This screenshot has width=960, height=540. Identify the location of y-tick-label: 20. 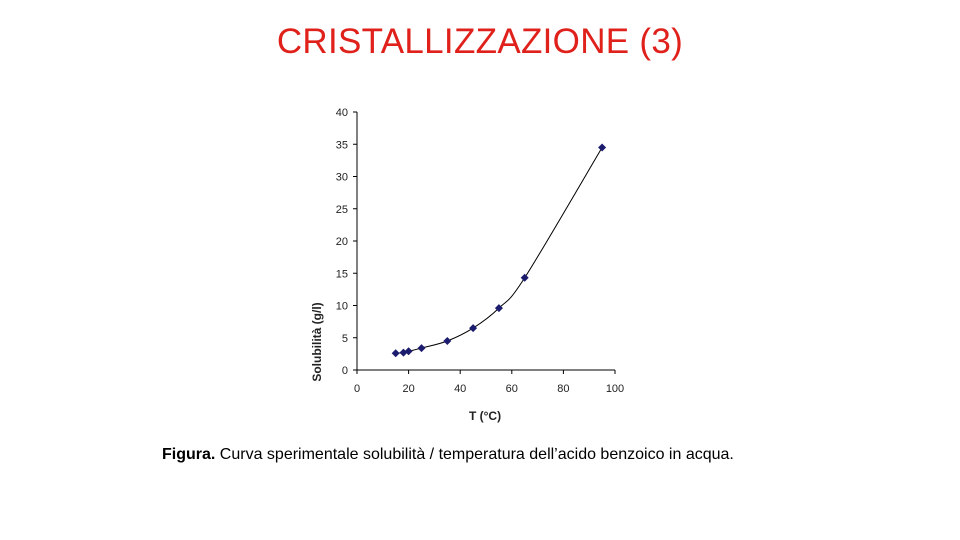
(342, 242).